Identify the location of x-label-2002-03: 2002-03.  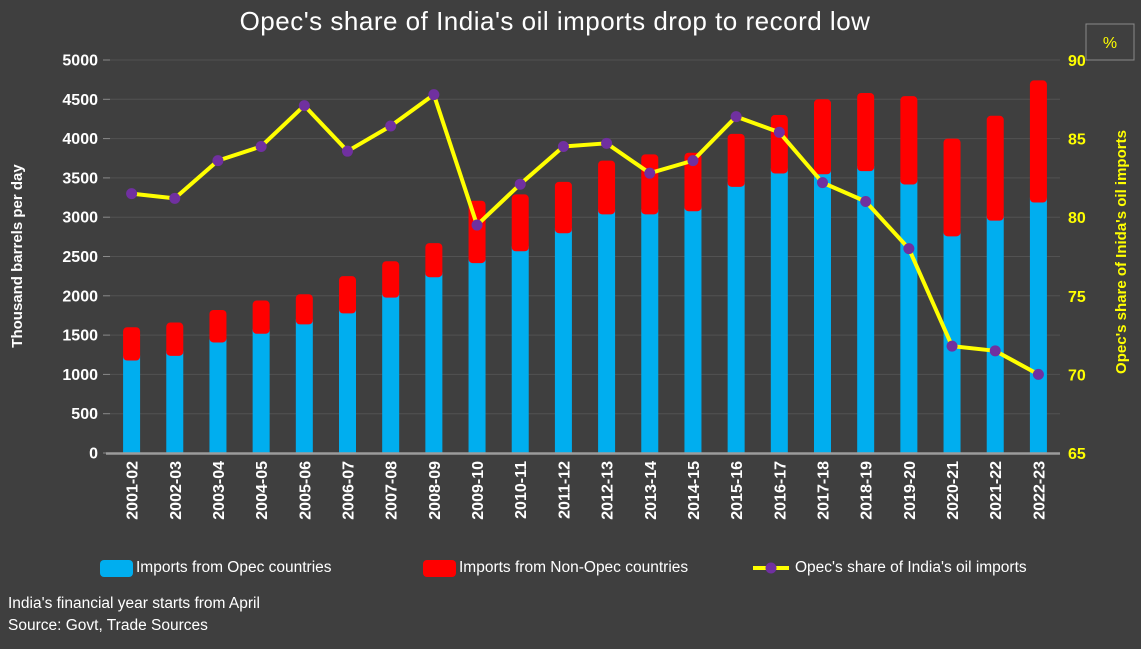
(176, 490).